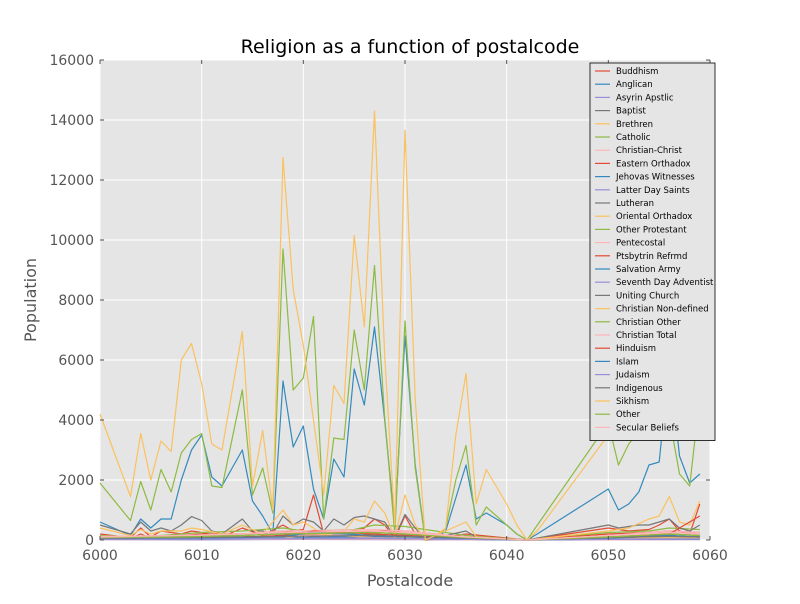  I want to click on legend-label: Eastern Orthadox, so click(653, 164).